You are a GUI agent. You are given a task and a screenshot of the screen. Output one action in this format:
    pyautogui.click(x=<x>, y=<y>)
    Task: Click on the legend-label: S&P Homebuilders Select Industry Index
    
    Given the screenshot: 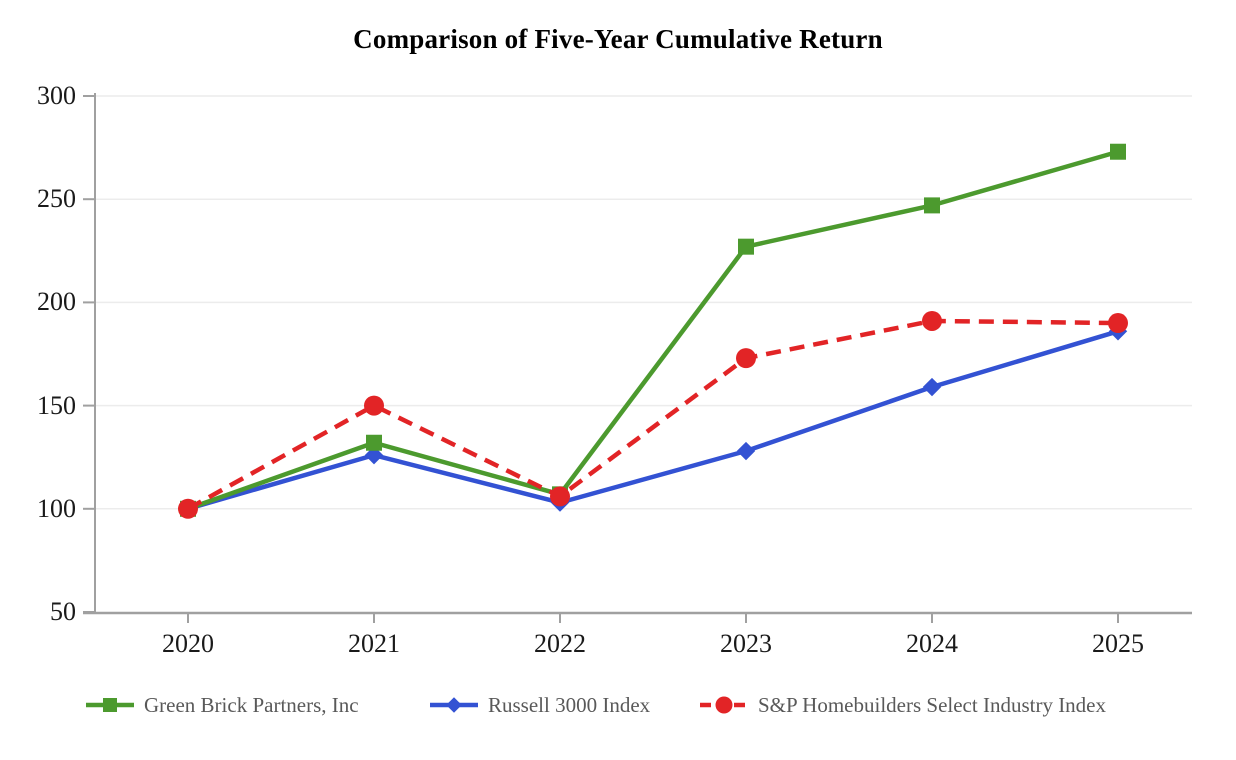 What is the action you would take?
    pyautogui.click(x=932, y=704)
    